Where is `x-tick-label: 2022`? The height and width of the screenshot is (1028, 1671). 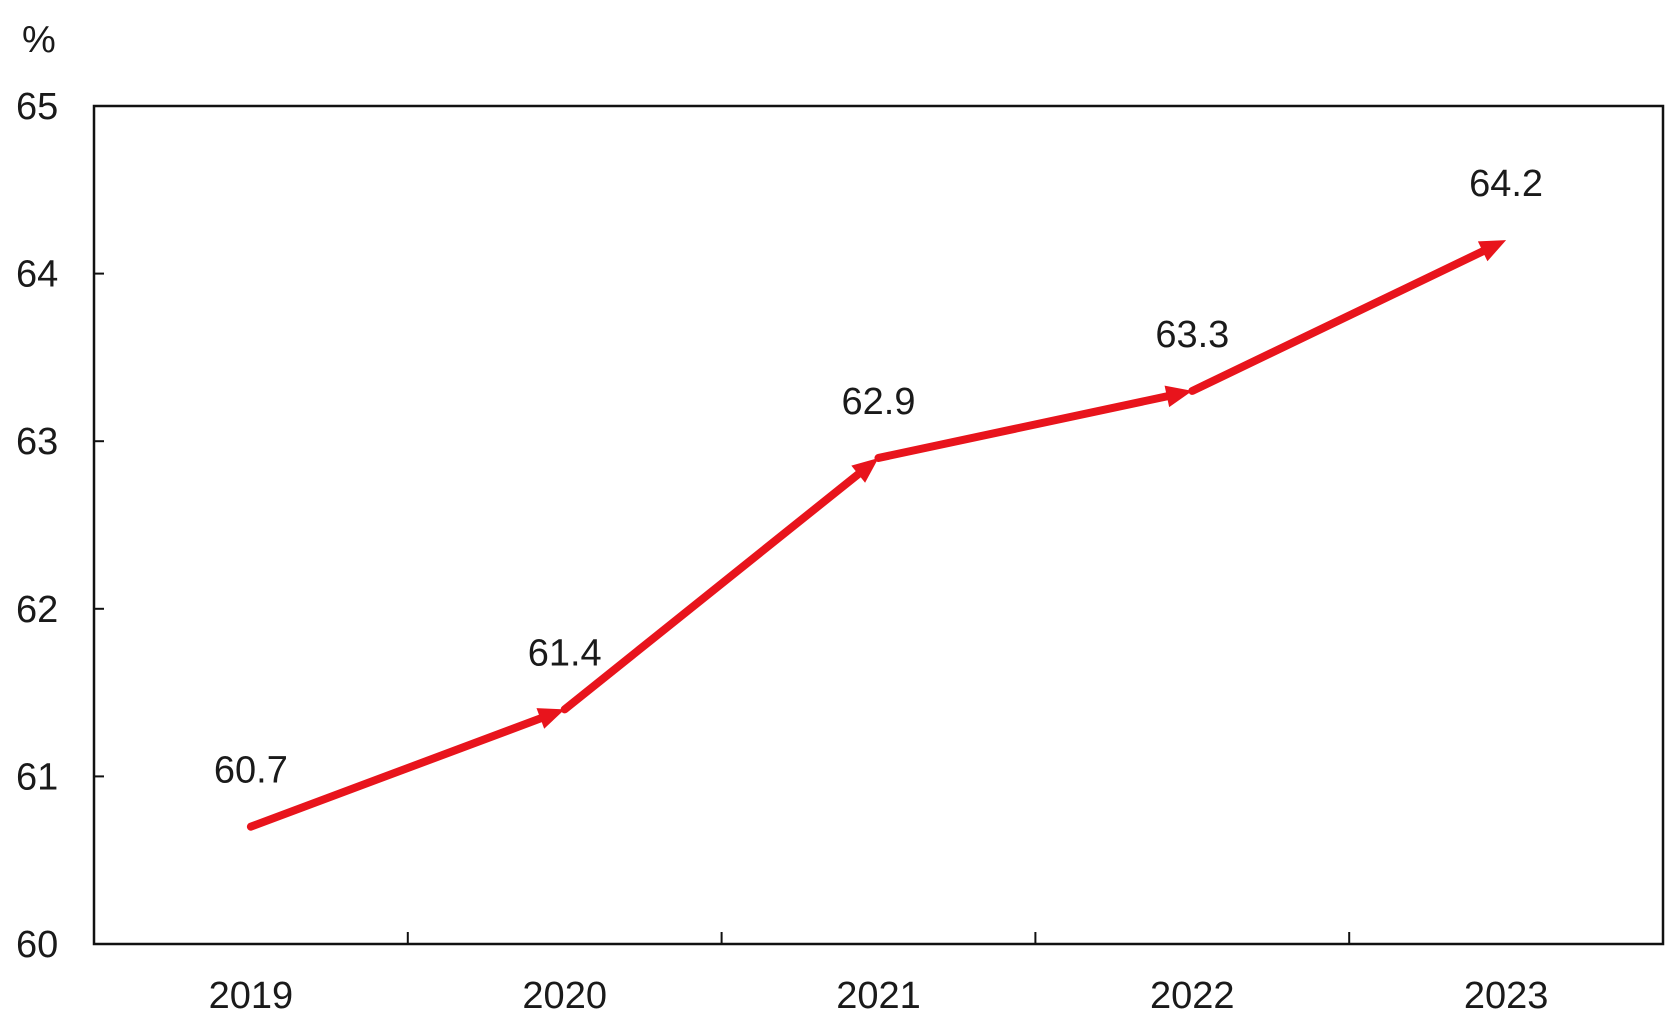 x-tick-label: 2022 is located at coordinates (1192, 996).